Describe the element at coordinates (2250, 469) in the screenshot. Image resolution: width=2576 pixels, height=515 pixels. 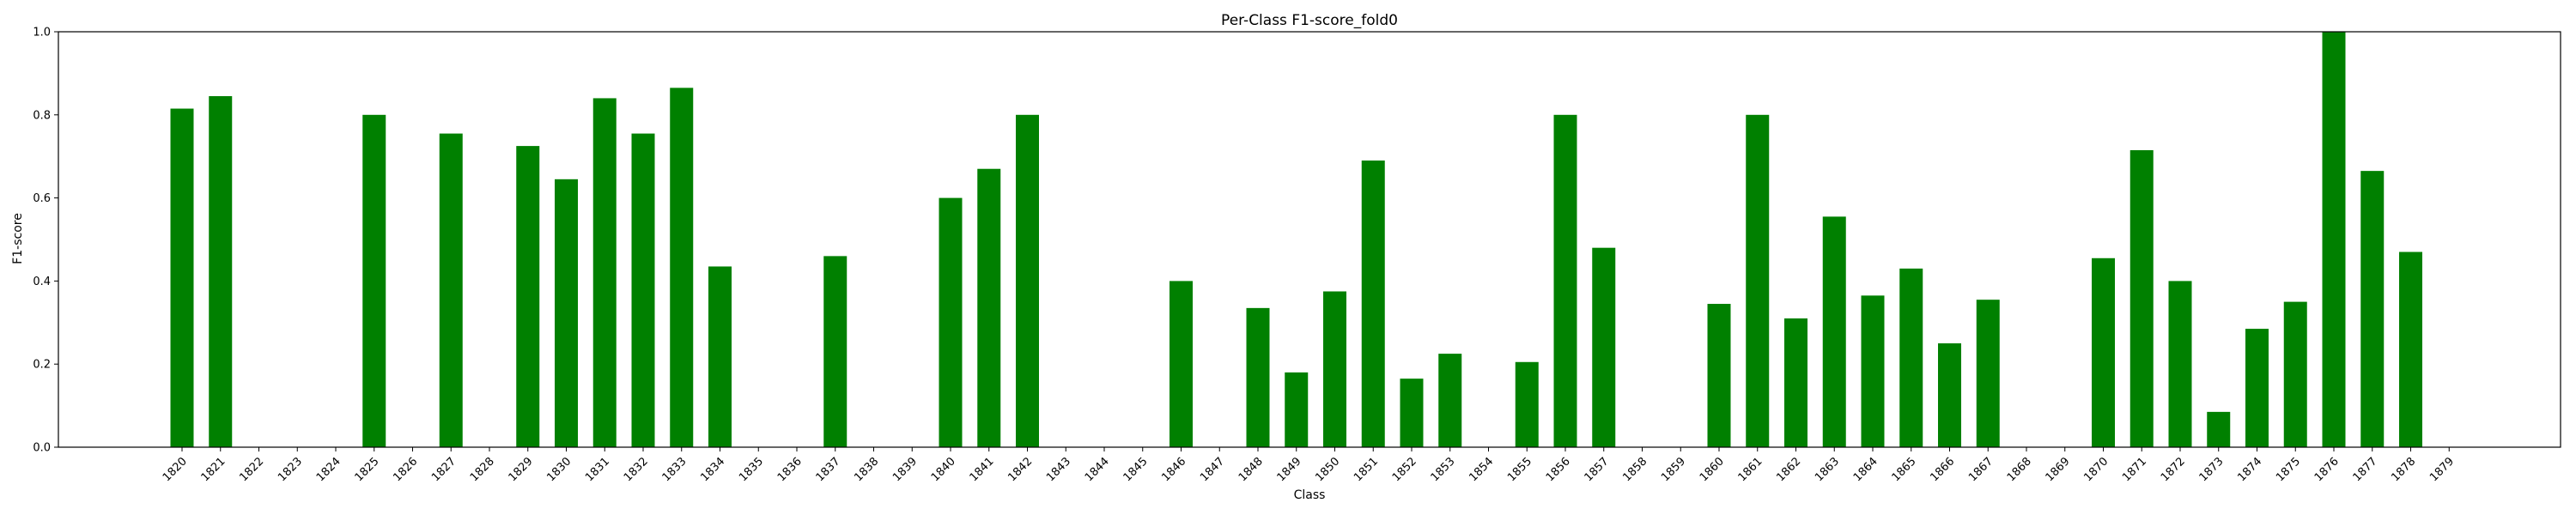
I see `x-tick-label-1874: 1874` at that location.